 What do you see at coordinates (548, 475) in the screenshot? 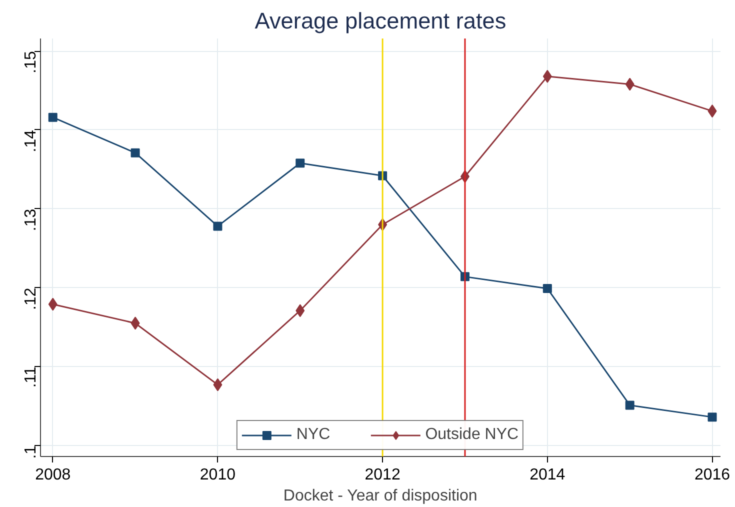
I see `x-tick-label: 2014` at bounding box center [548, 475].